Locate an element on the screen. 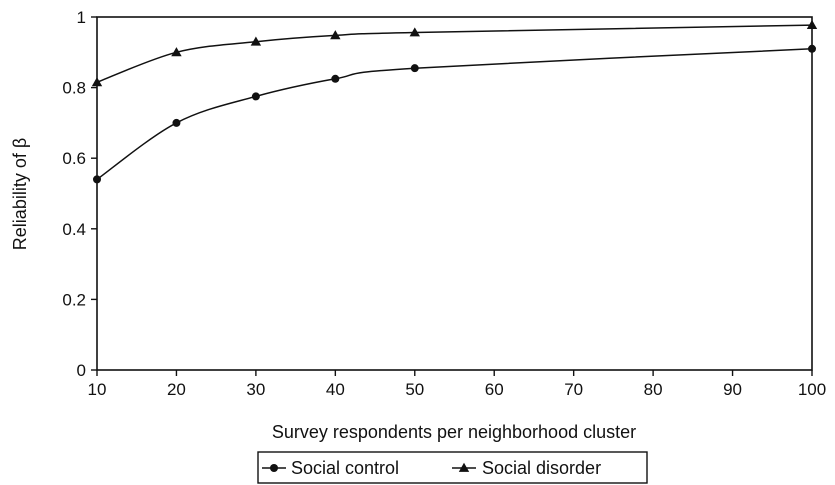 This screenshot has width=835, height=485. legend-label-social-disorder: Social disorder is located at coordinates (541, 468).